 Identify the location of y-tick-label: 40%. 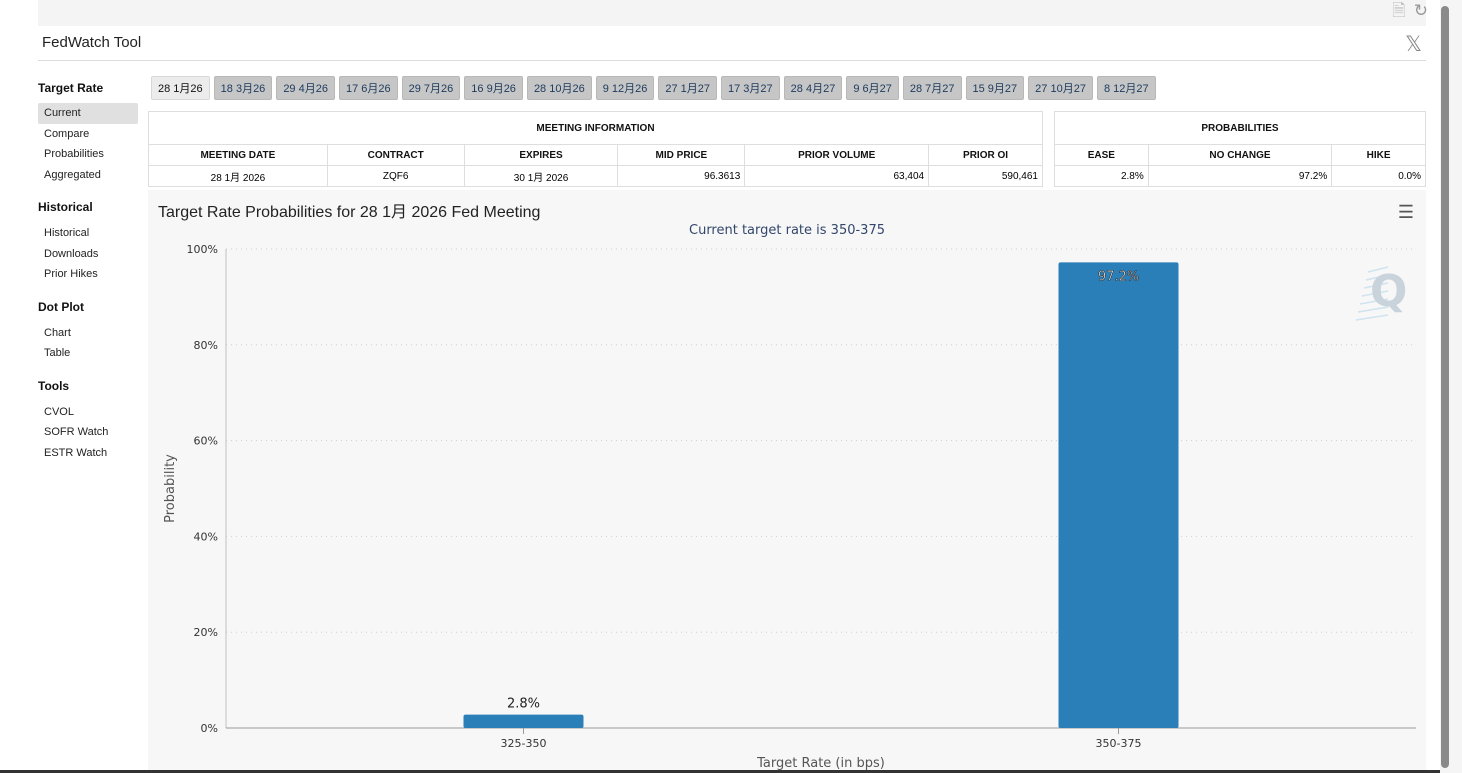
(206, 536).